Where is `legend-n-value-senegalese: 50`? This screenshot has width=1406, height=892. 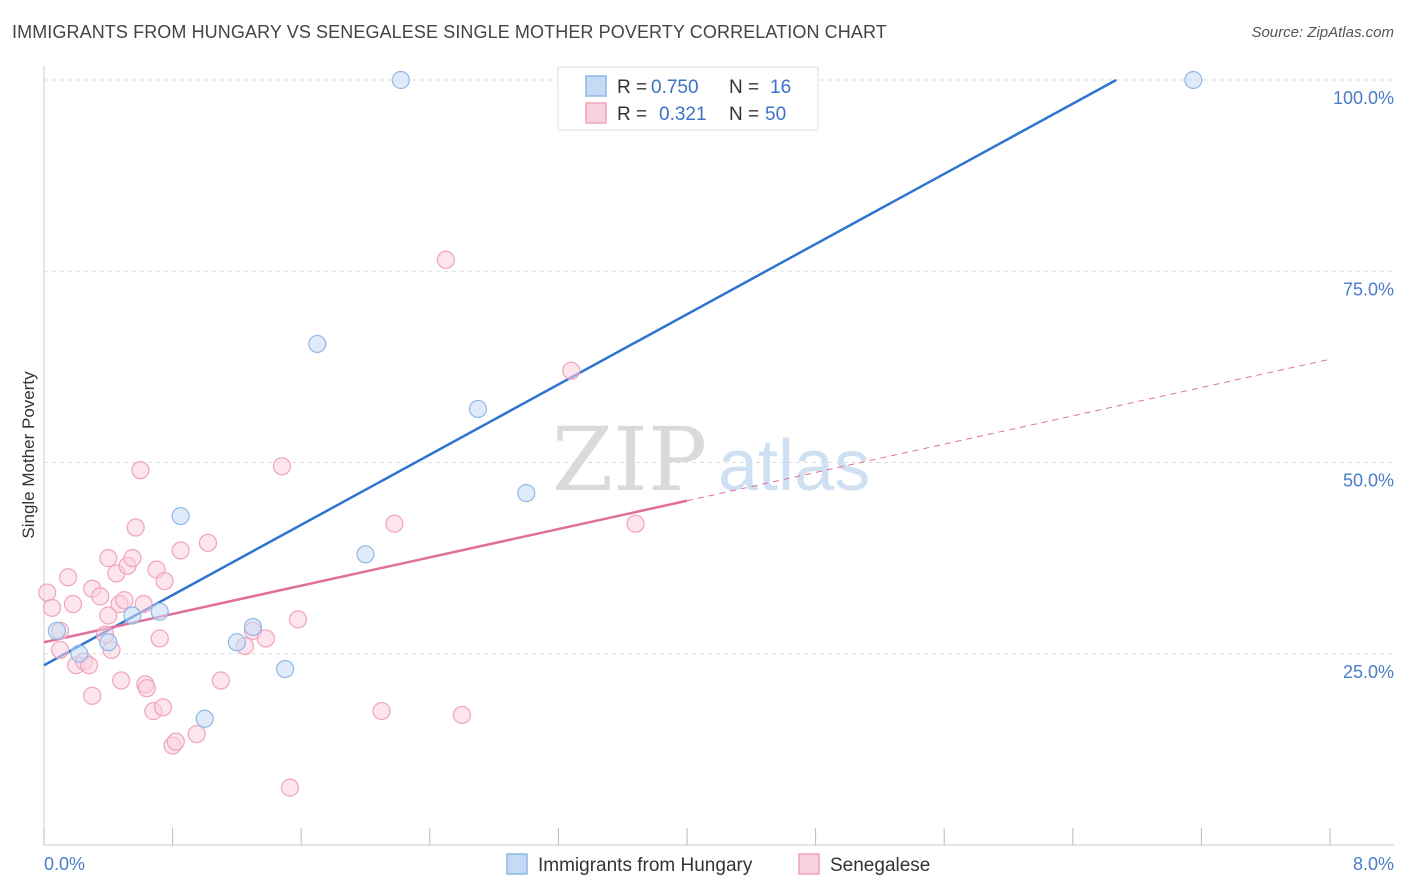
legend-n-value-senegalese: 50 is located at coordinates (775, 114).